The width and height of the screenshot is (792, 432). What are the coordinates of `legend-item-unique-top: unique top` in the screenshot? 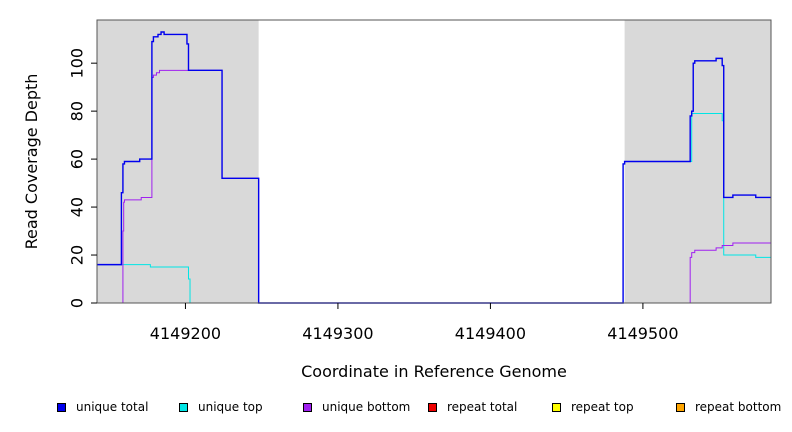 It's located at (221, 407).